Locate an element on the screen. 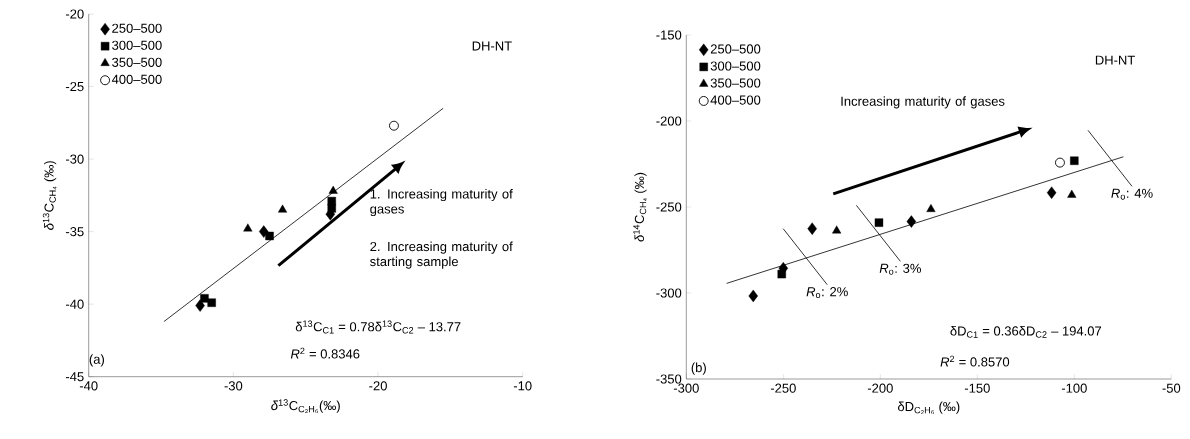  annotation: R$_{o}$: 3% is located at coordinates (900, 269).